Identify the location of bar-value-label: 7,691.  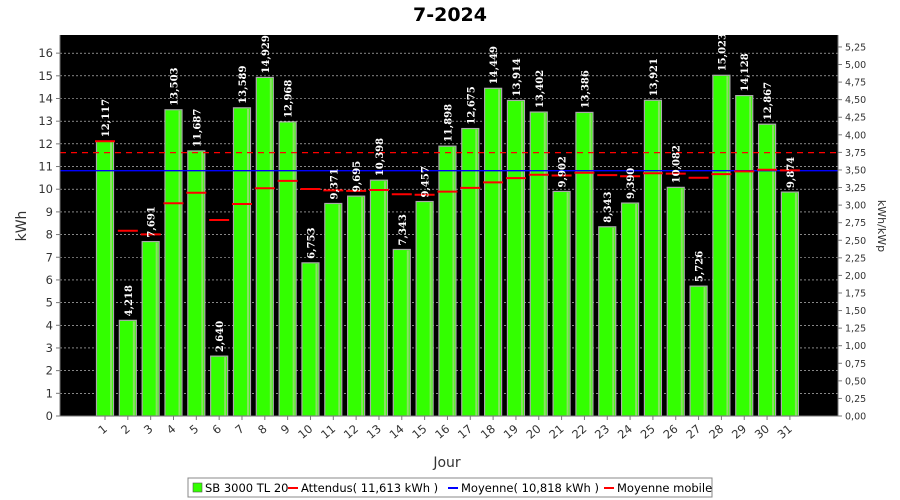
(152, 221).